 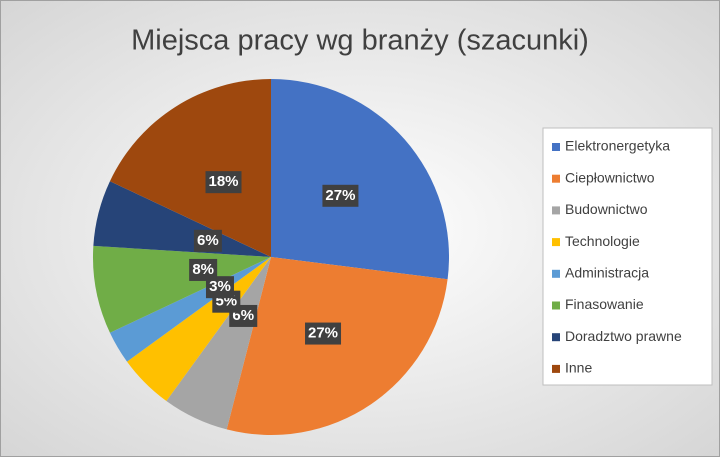 What do you see at coordinates (602, 241) in the screenshot?
I see `legend-label: Technologie` at bounding box center [602, 241].